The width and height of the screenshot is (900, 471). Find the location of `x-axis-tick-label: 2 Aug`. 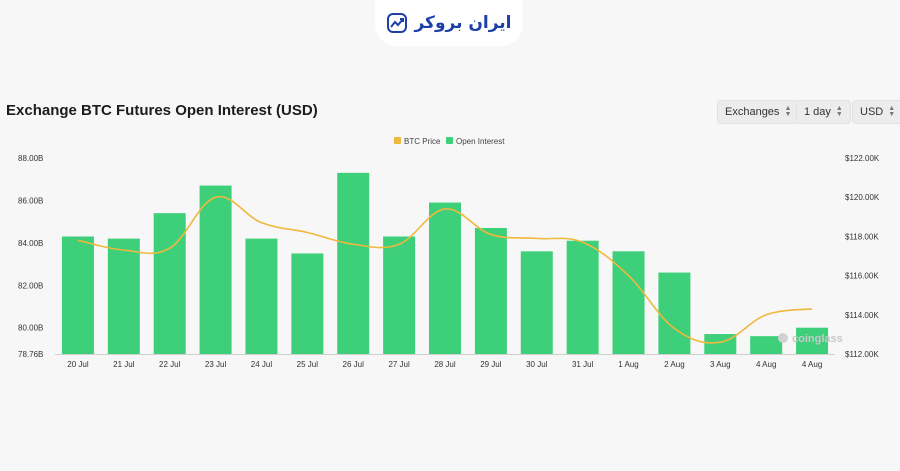

x-axis-tick-label: 2 Aug is located at coordinates (674, 364).